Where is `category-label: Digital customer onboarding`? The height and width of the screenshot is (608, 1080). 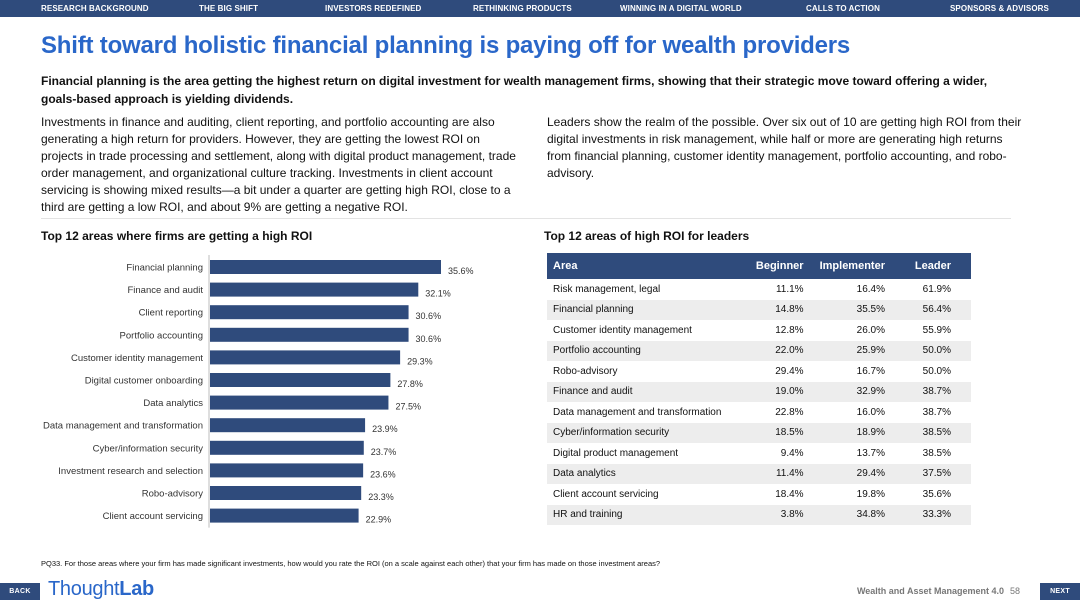 category-label: Digital customer onboarding is located at coordinates (144, 381).